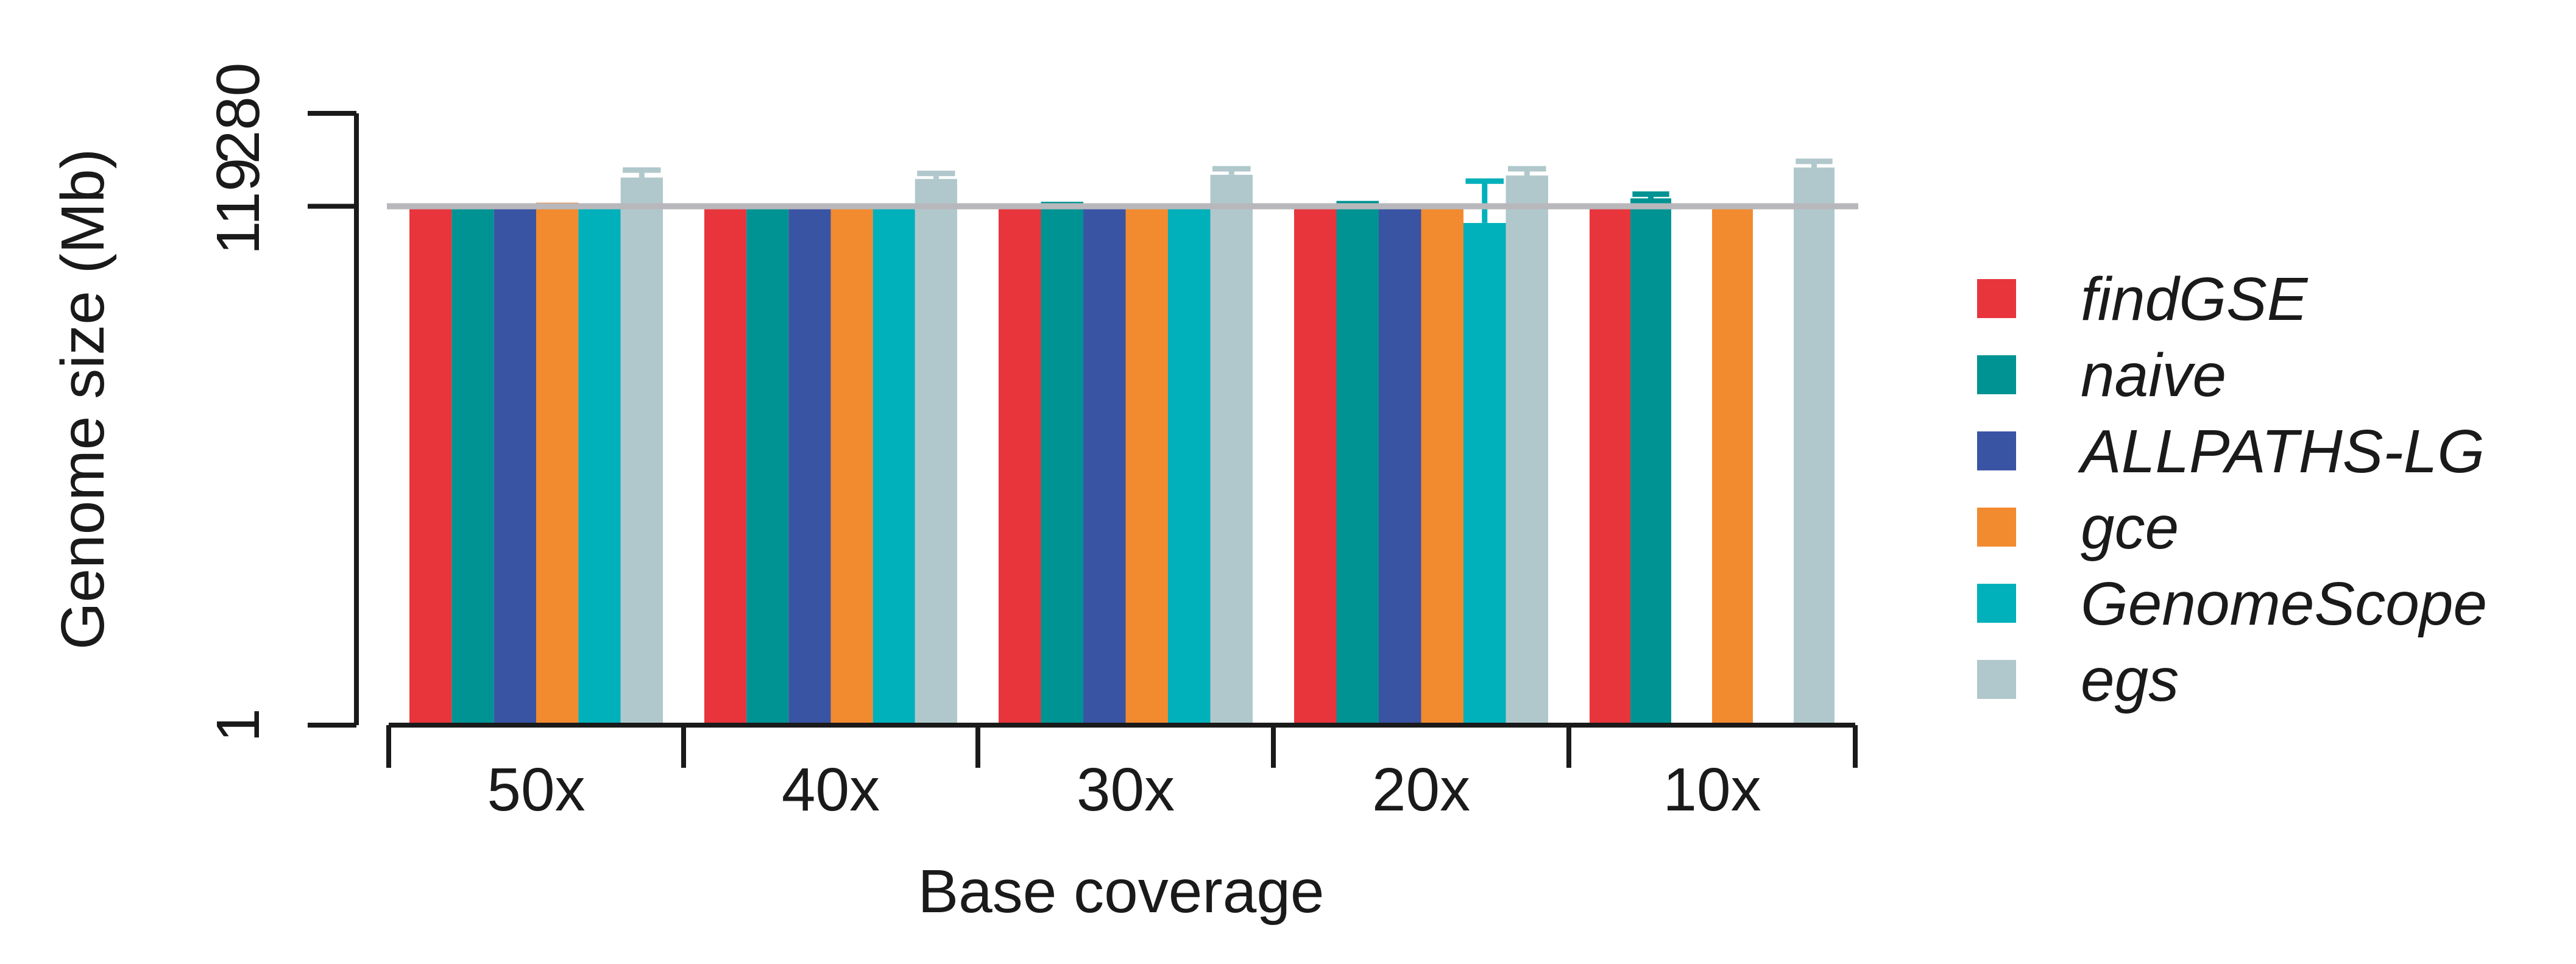  Describe the element at coordinates (1020, 465) in the screenshot. I see `bar-findgse-30x` at that location.